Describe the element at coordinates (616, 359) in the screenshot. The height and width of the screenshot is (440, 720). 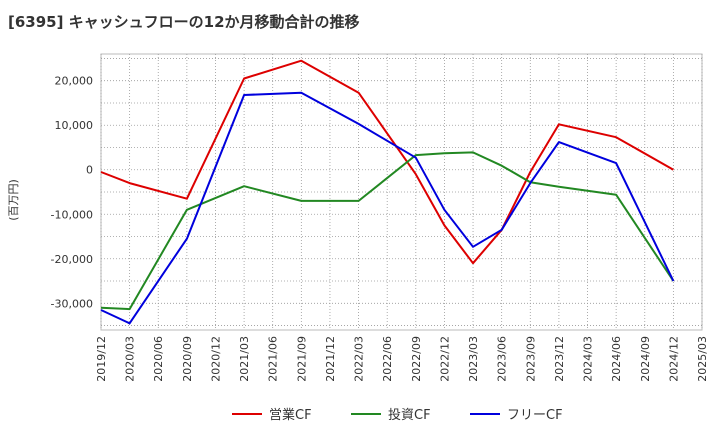
I see `x-tick-label: 2024/06` at that location.